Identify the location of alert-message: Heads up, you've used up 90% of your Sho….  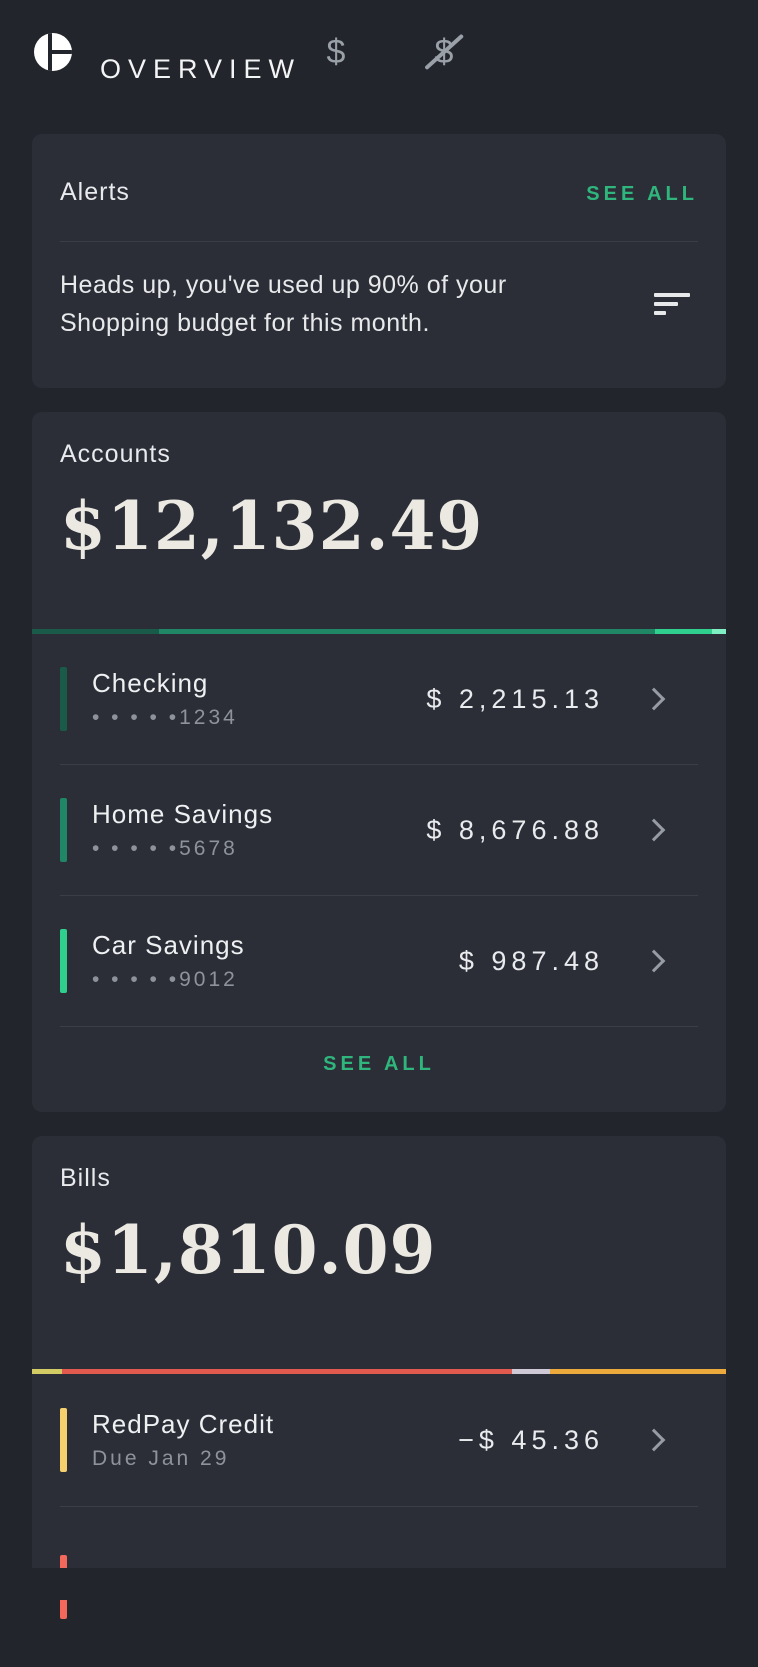
(283, 304).